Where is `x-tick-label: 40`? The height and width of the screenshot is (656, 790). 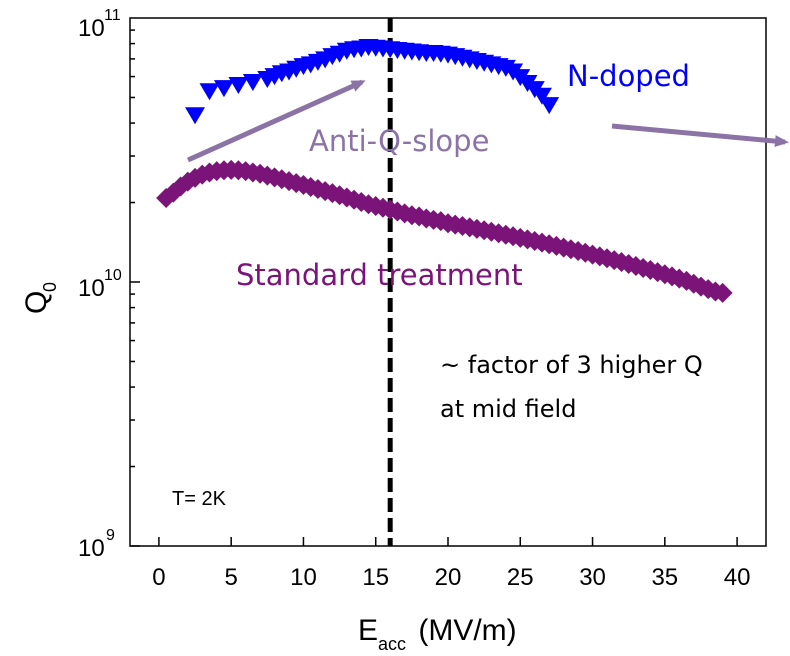
x-tick-label: 40 is located at coordinates (737, 577).